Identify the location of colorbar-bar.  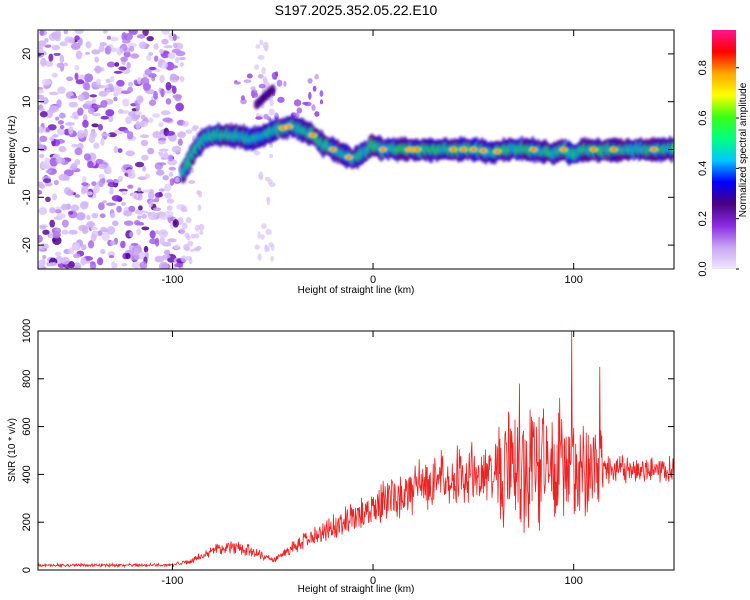
(724, 149).